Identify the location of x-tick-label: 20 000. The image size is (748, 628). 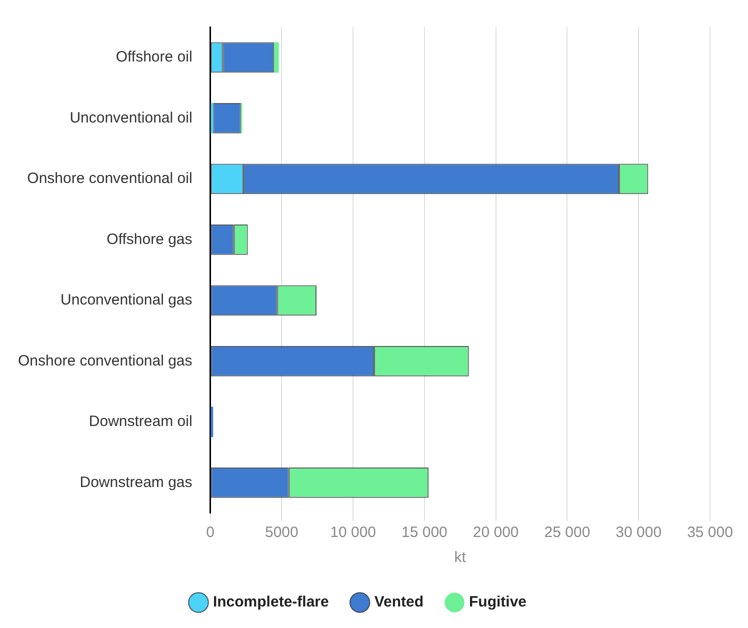
(495, 533).